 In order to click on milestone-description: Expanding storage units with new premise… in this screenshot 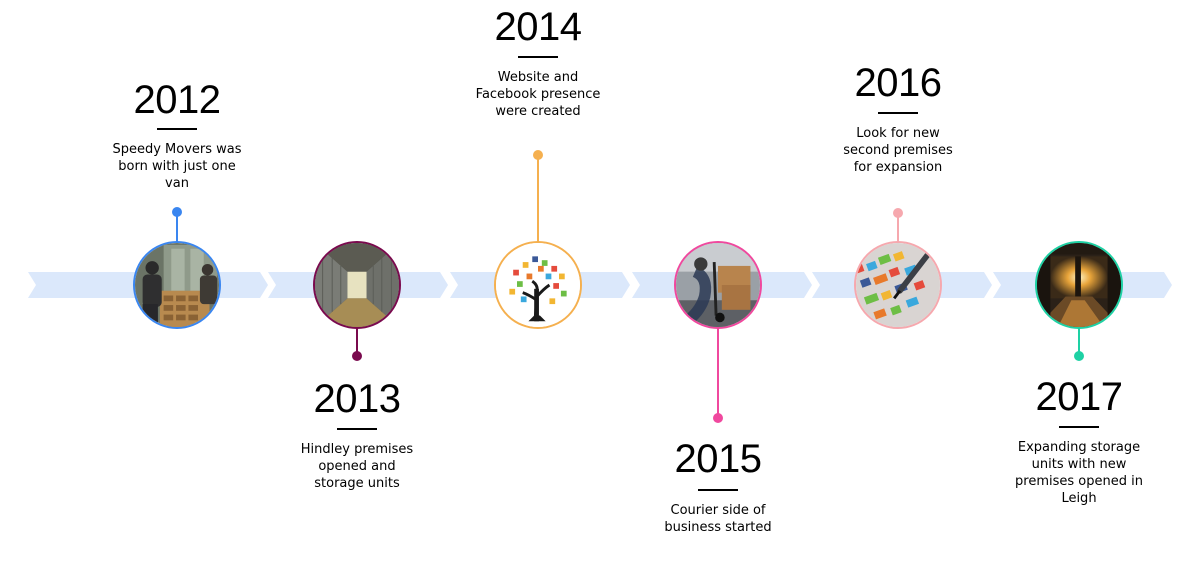, I will do `click(1079, 473)`.